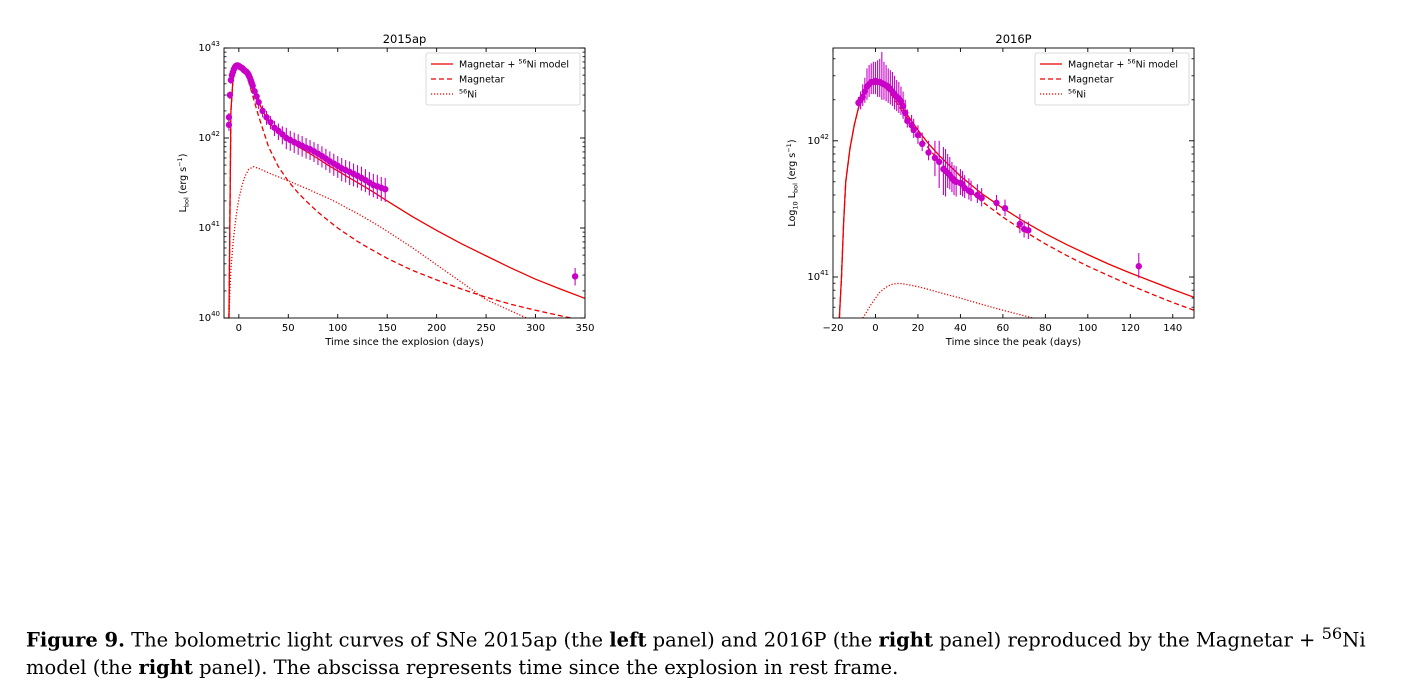  What do you see at coordinates (239, 328) in the screenshot?
I see `x-tick-label: 0` at bounding box center [239, 328].